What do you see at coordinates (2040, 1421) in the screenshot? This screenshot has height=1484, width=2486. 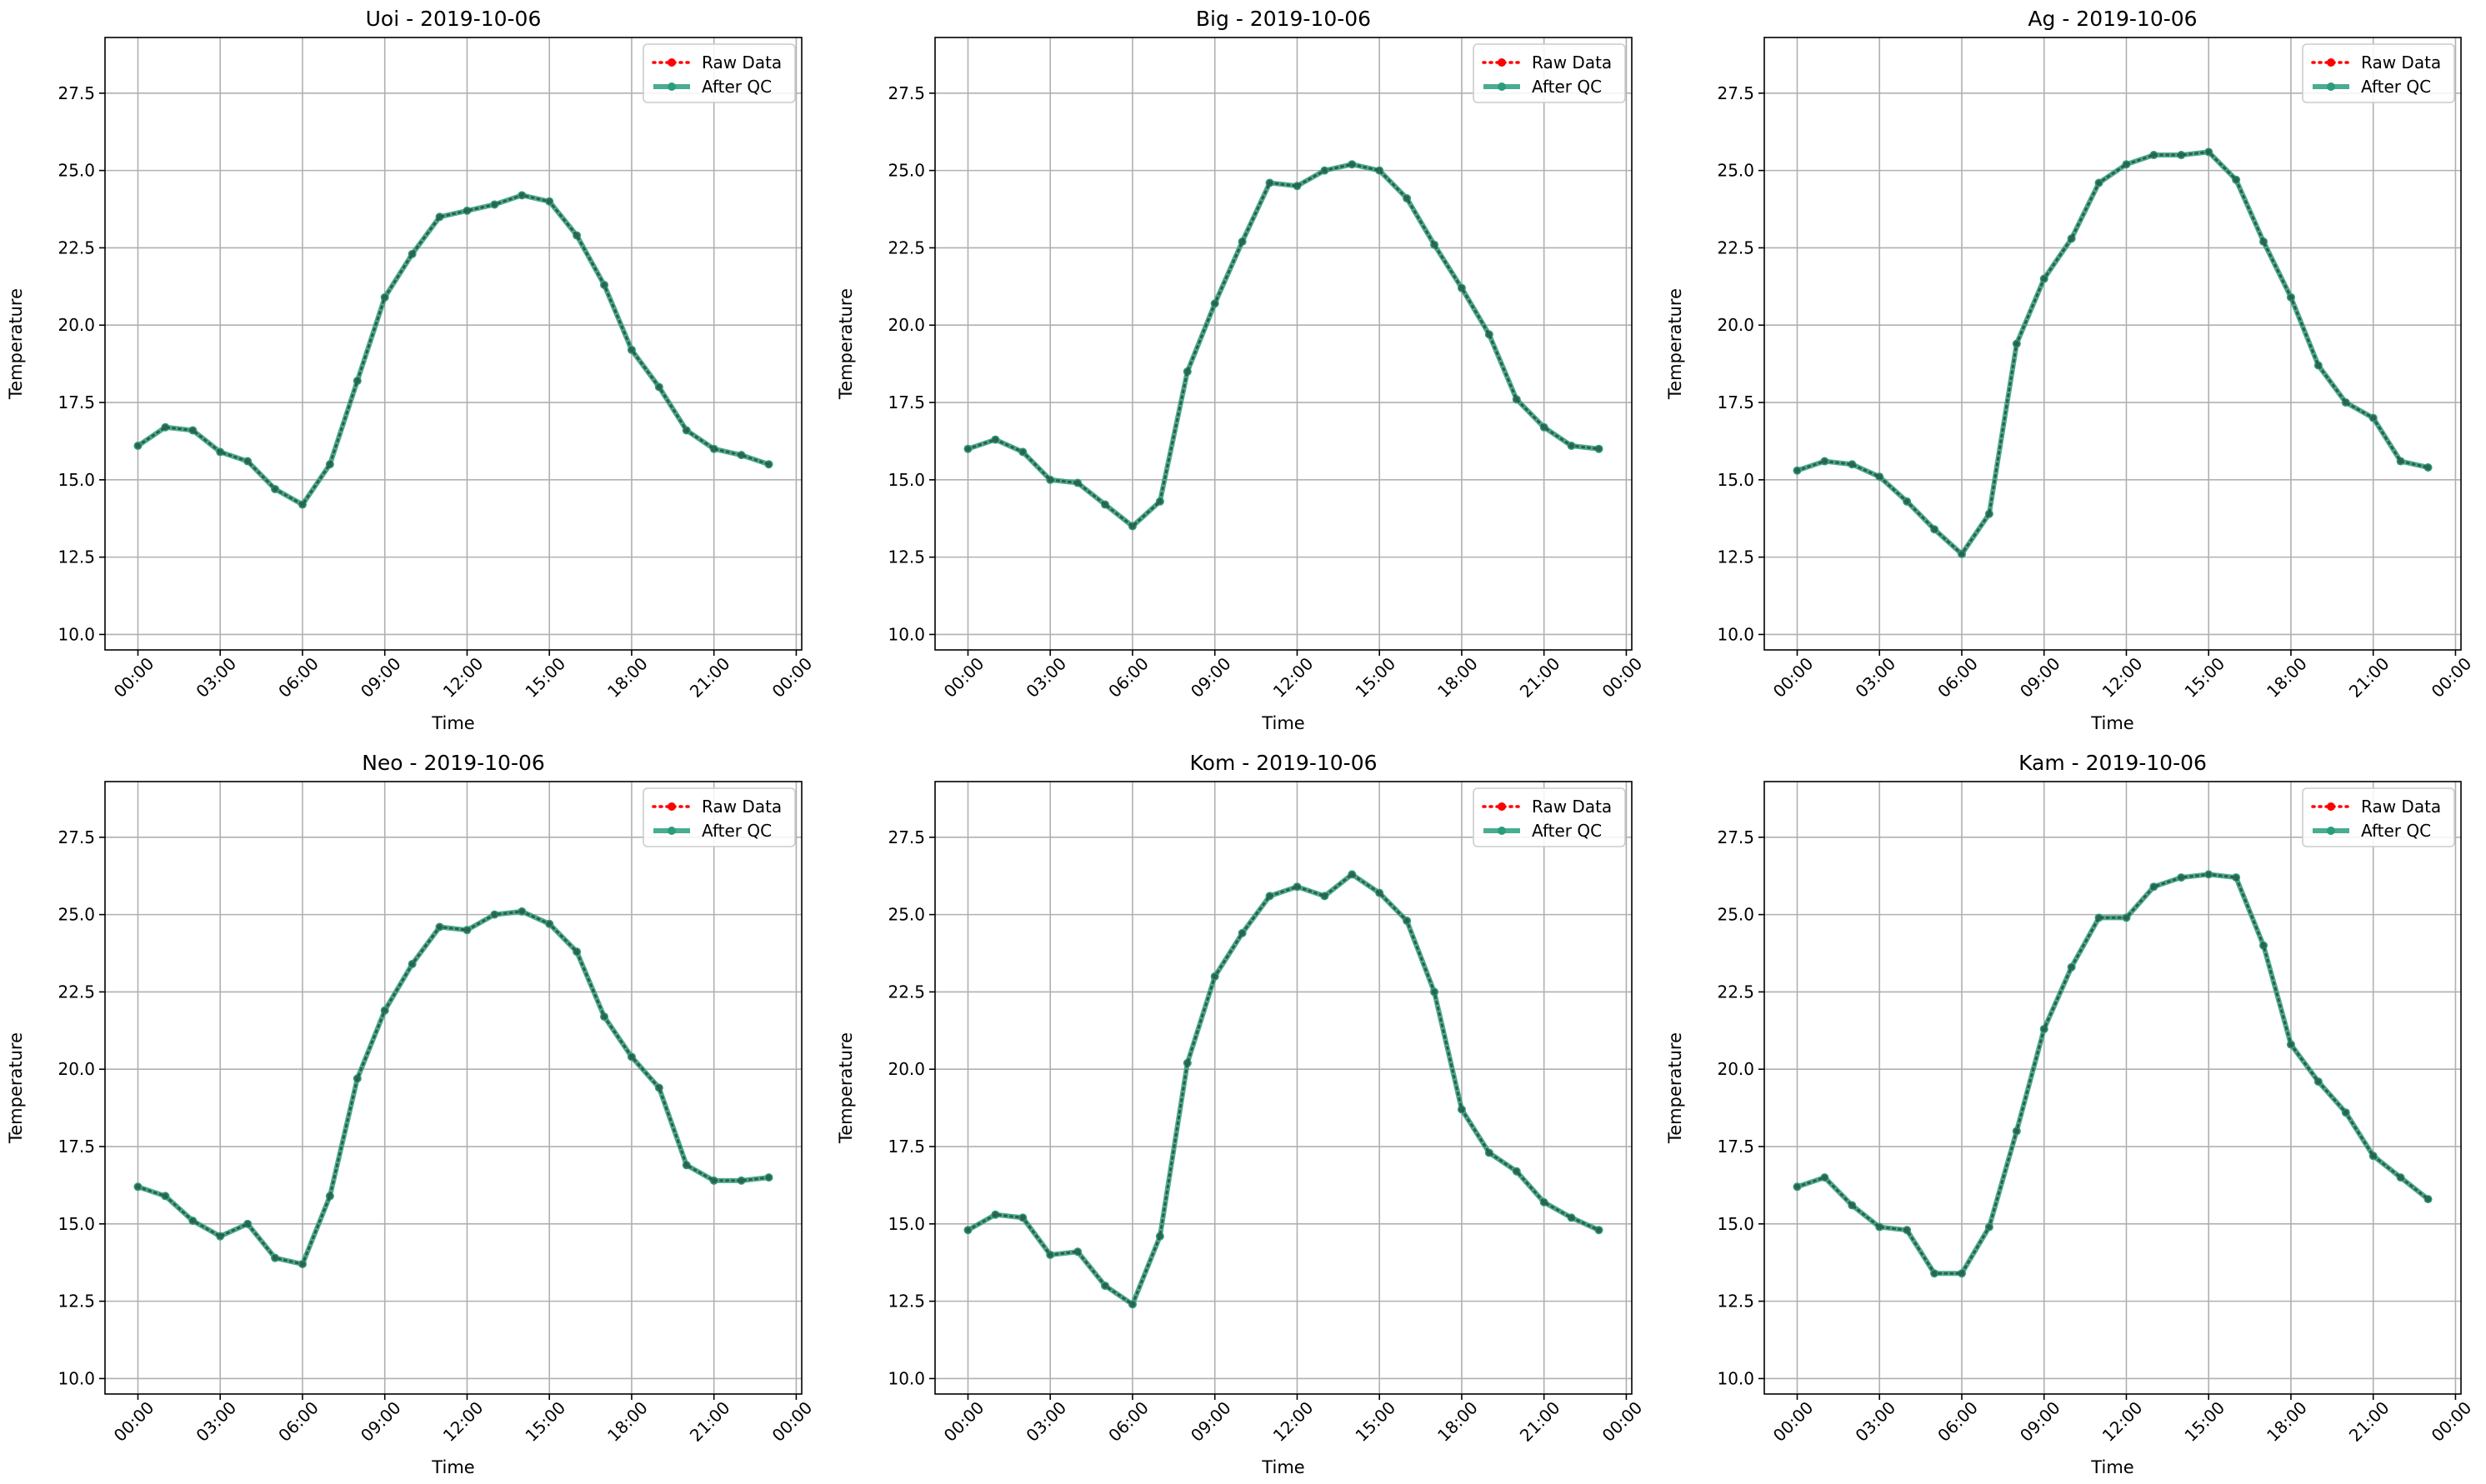 I see `x-tick-label: 09:00` at bounding box center [2040, 1421].